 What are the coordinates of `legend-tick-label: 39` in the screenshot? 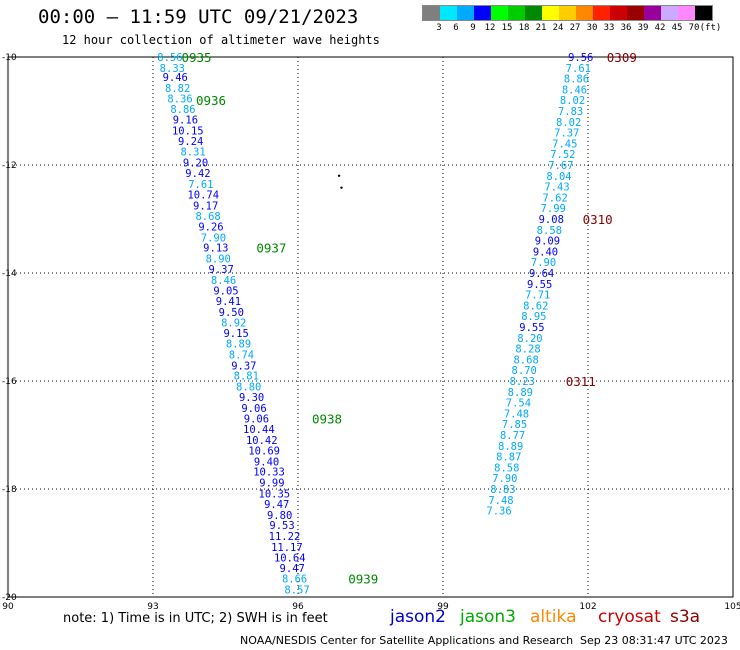 It's located at (643, 28).